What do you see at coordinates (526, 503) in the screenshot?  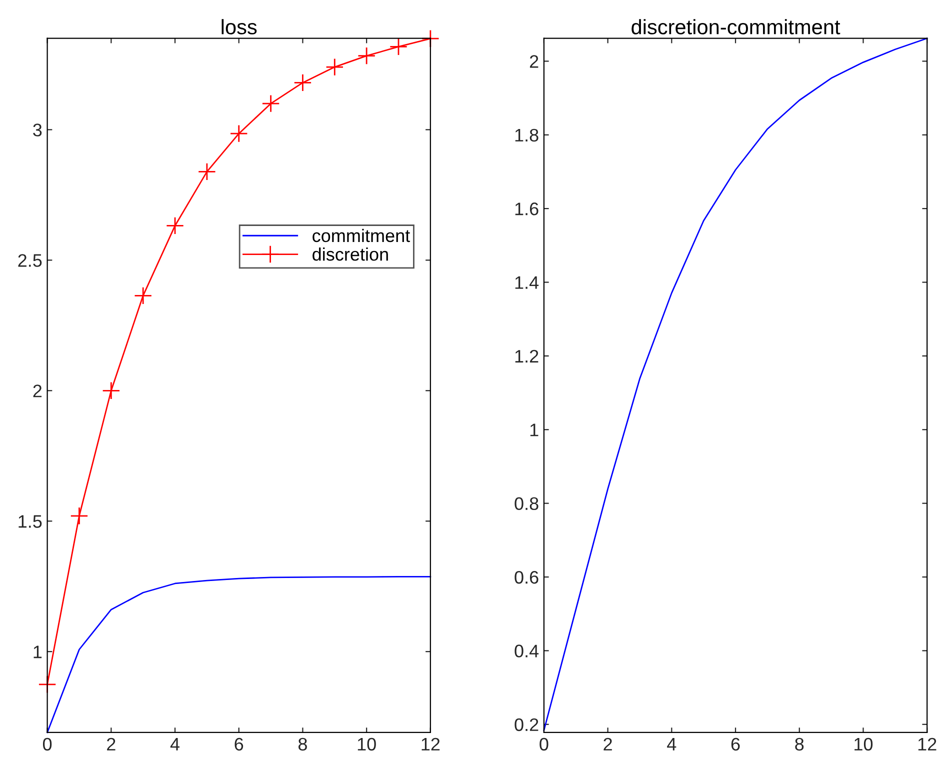 I see `y-tick-label: 0.8` at bounding box center [526, 503].